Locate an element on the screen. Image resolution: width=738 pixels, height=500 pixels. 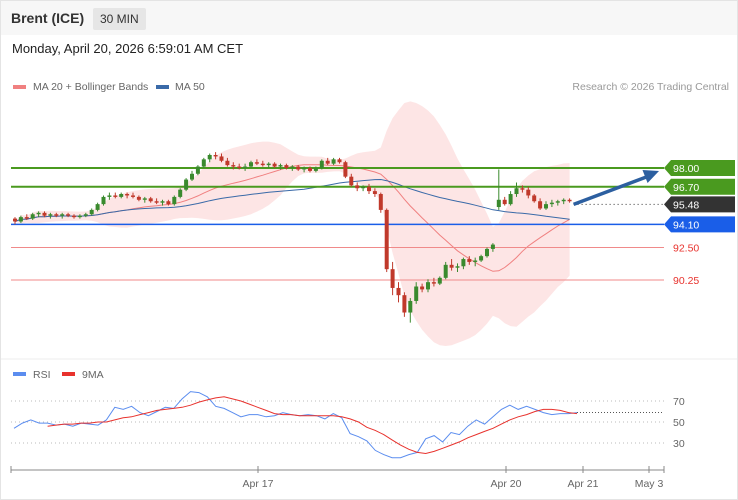
research-credit: Research © 2026 Trading Central is located at coordinates (650, 87).